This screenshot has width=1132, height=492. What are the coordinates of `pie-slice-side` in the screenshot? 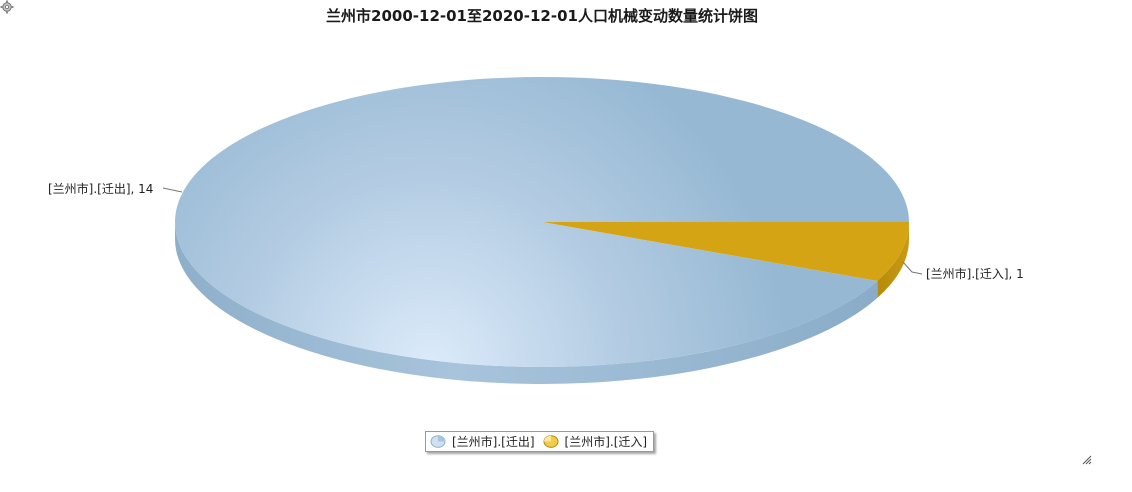 It's located at (893, 260).